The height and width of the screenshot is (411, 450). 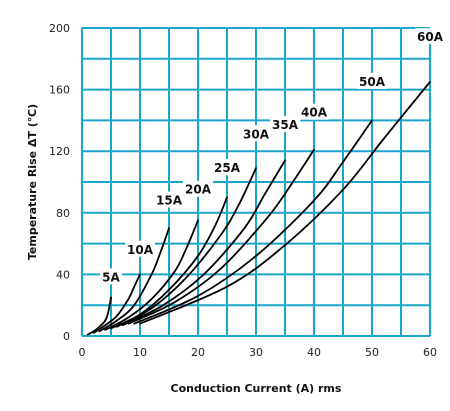 What do you see at coordinates (116, 303) in the screenshot?
I see `series-line-10a` at bounding box center [116, 303].